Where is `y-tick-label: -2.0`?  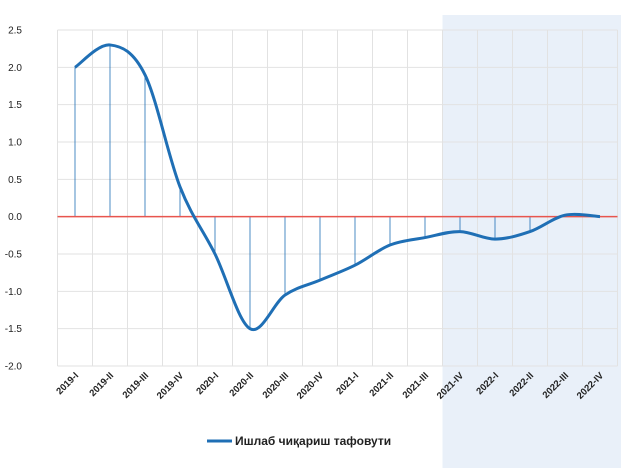
y-tick-label: -2.0 is located at coordinates (14, 367).